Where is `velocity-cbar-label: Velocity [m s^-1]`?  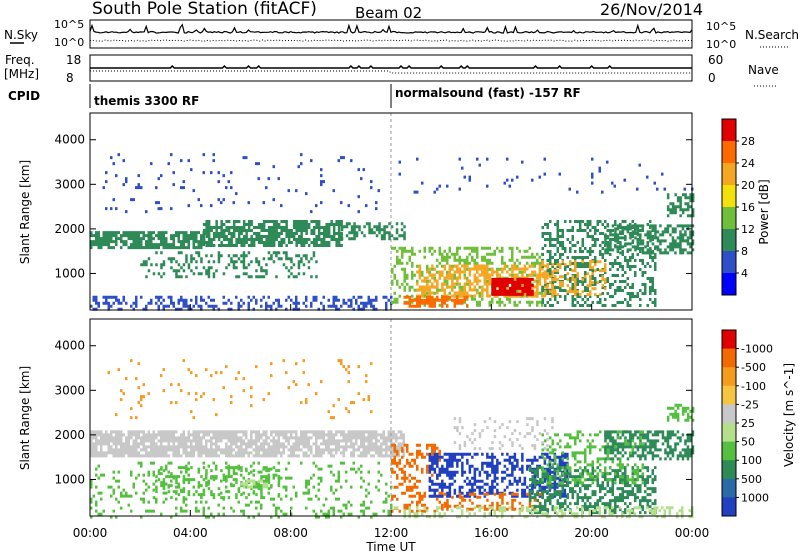
velocity-cbar-label: Velocity [m s^-1] is located at coordinates (789, 415).